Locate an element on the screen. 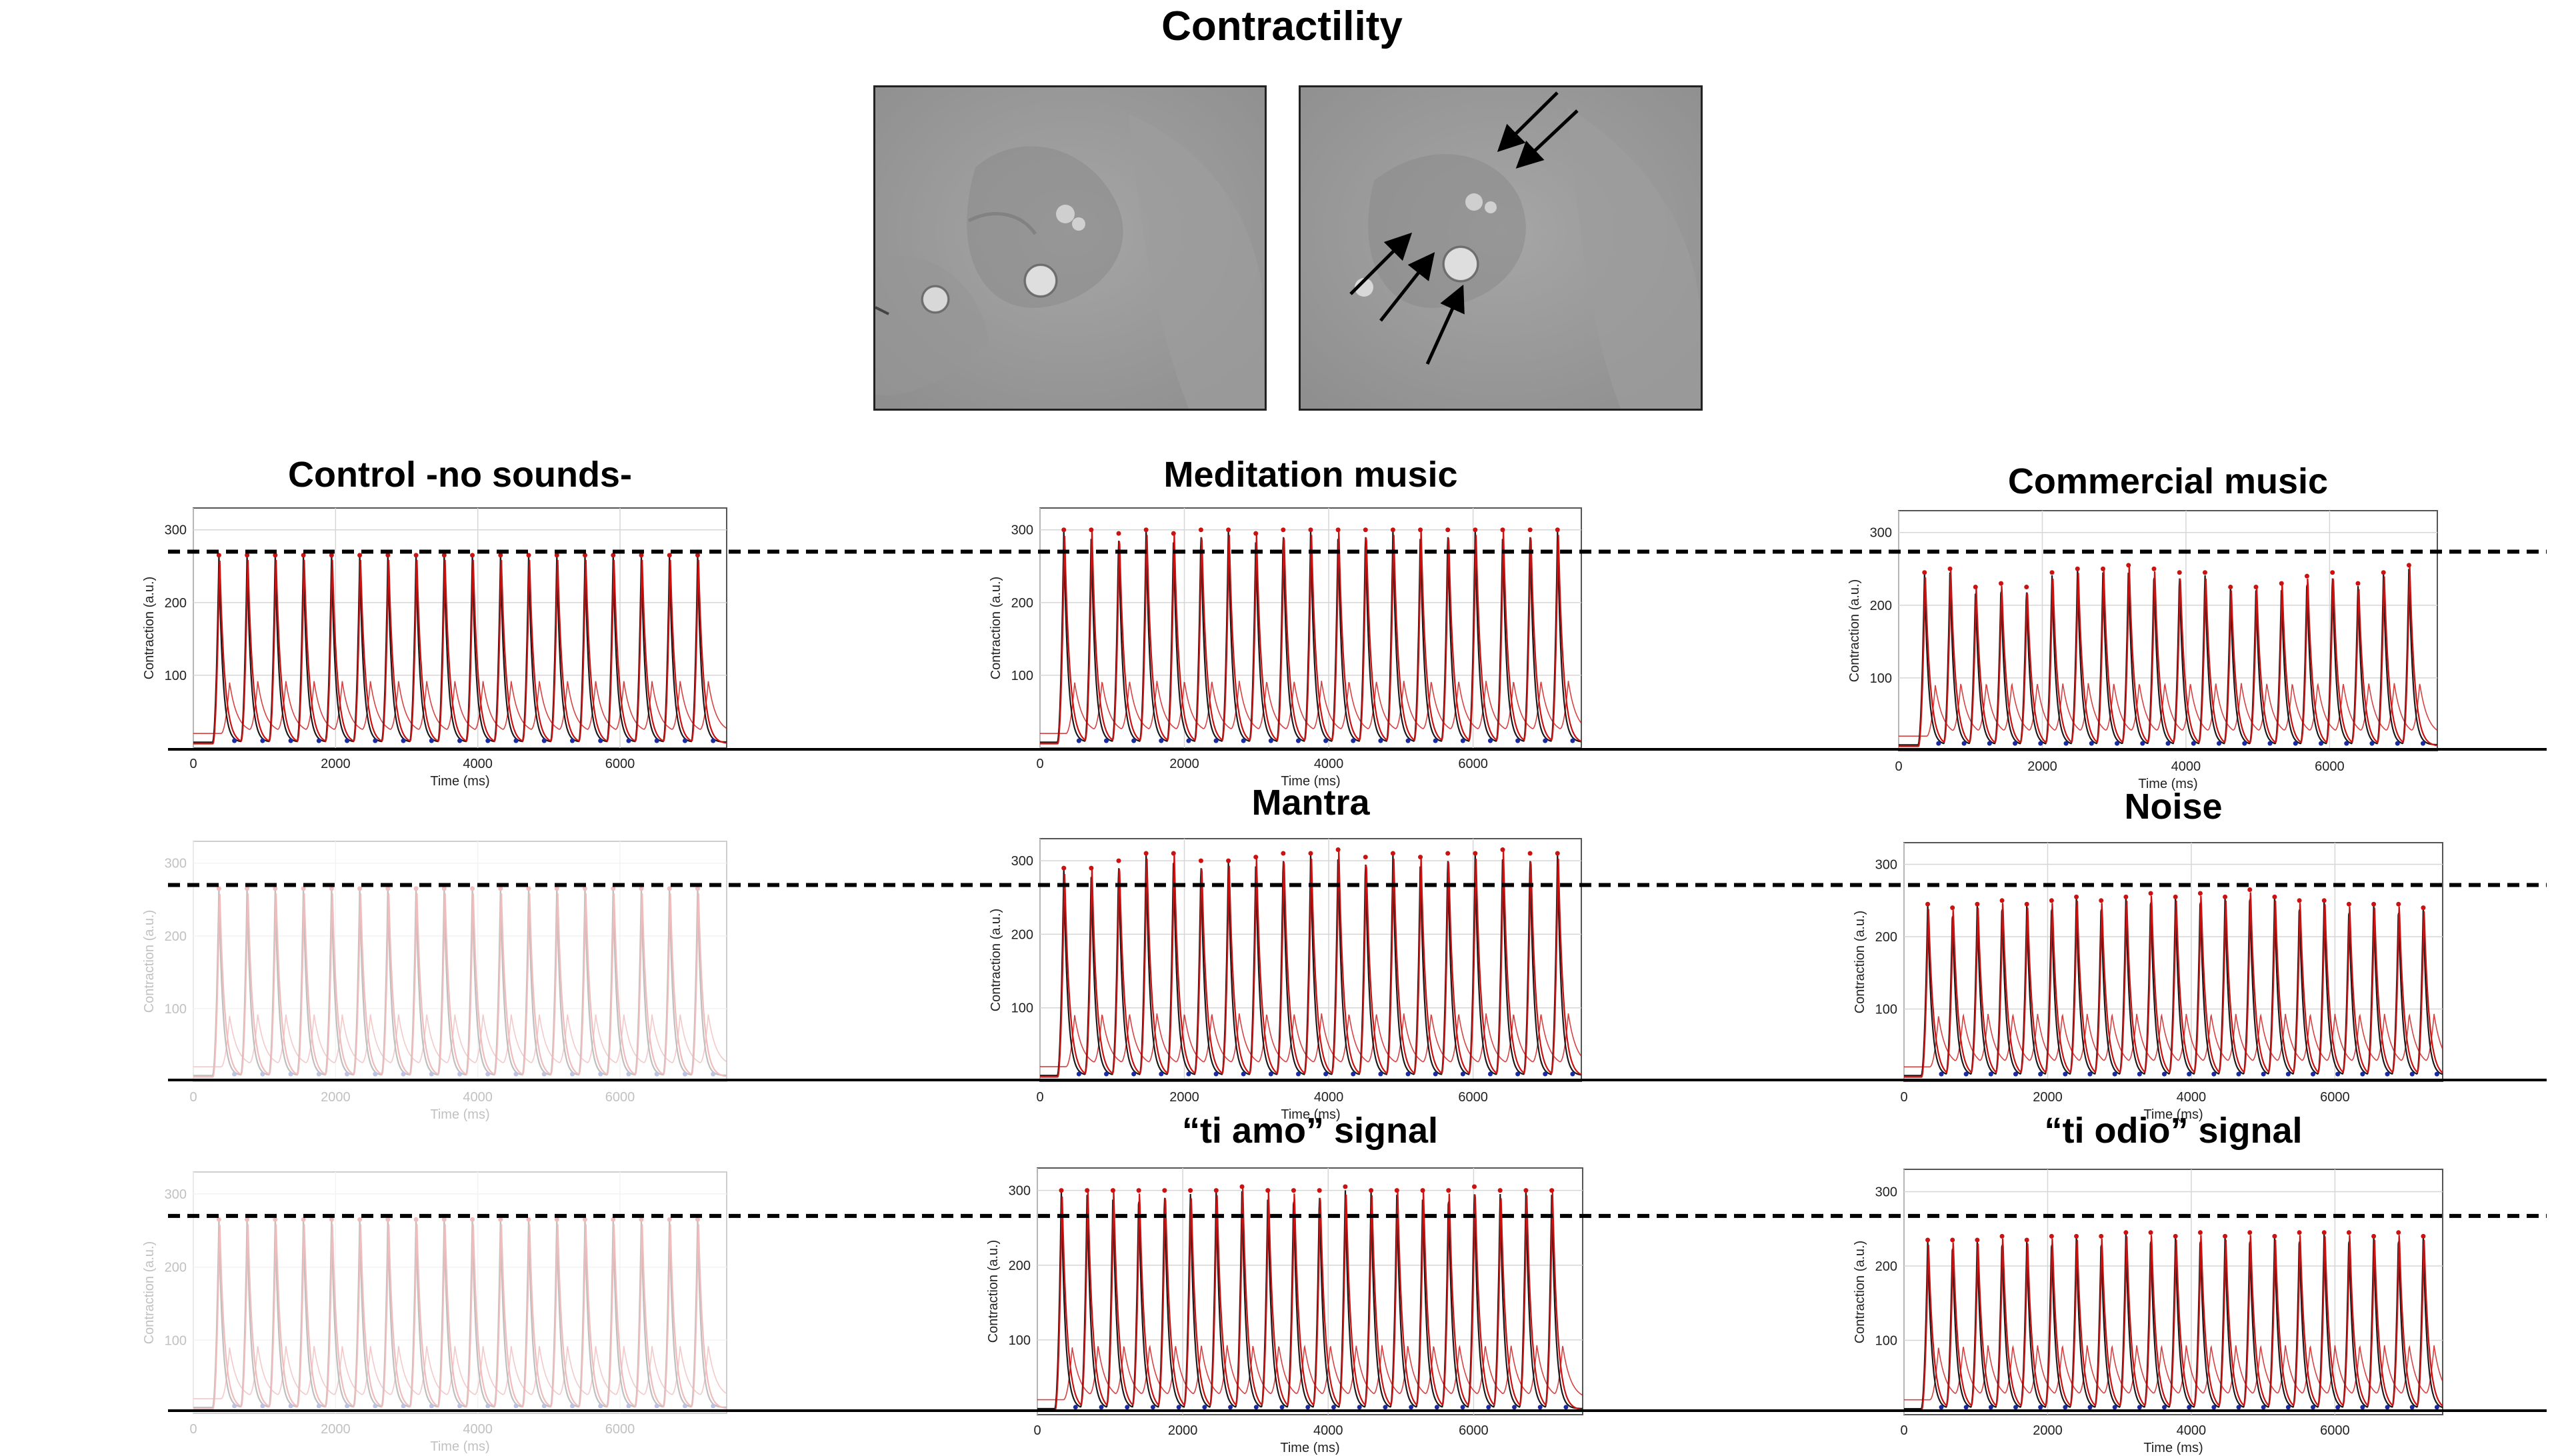 The width and height of the screenshot is (2564, 1456). fitted-contraction-series is located at coordinates (460, 652).